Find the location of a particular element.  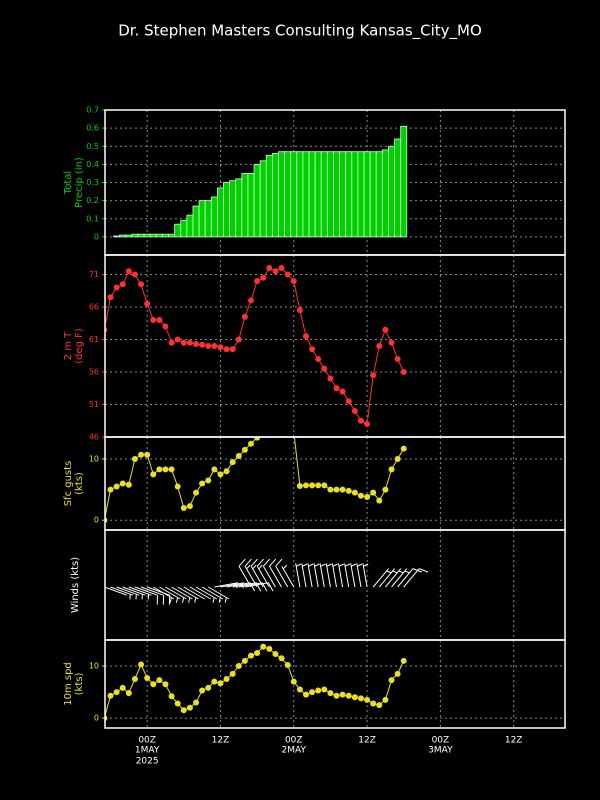

x-date-label: 3MAY is located at coordinates (440, 751).